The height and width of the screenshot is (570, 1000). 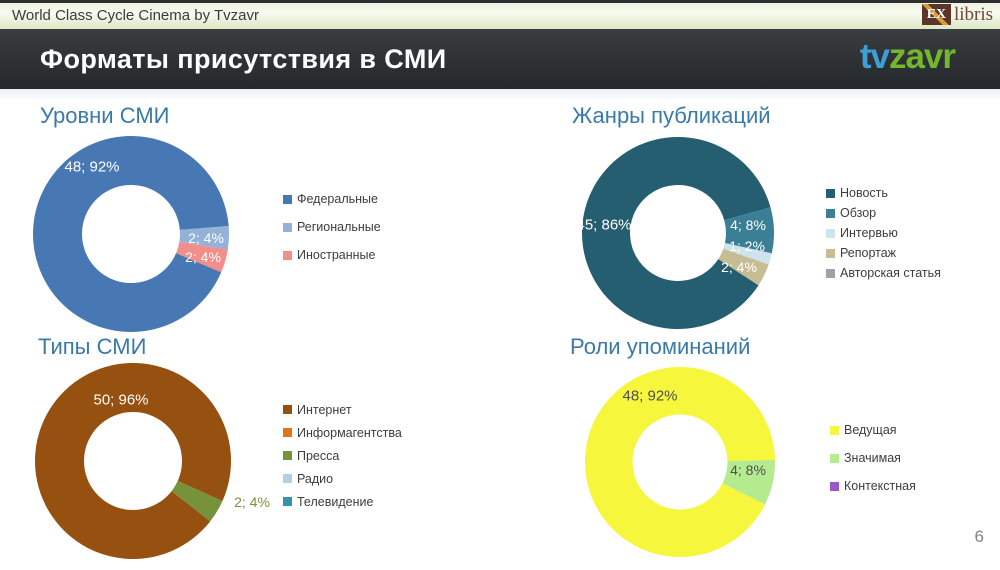 What do you see at coordinates (936, 14) in the screenshot?
I see `exlibris-logo-icon: EX` at bounding box center [936, 14].